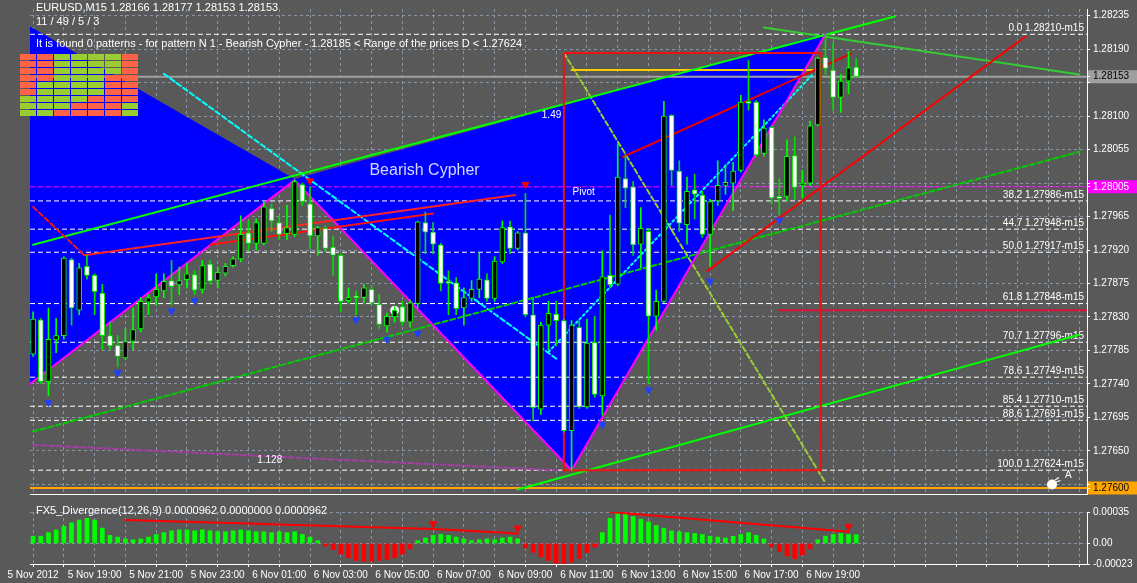 This screenshot has width=1137, height=583. Describe the element at coordinates (648, 574) in the screenshot. I see `x-tick-label: 6 Nov 13:00` at that location.